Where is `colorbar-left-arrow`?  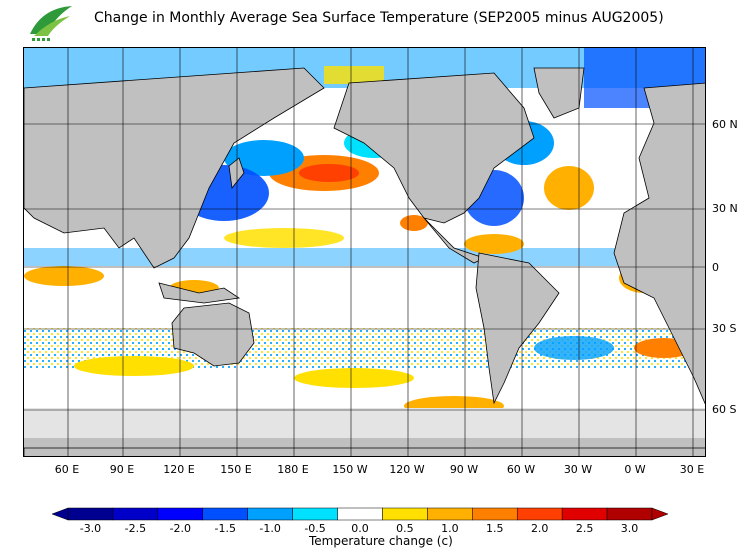
colorbar-left-arrow is located at coordinates (60, 514).